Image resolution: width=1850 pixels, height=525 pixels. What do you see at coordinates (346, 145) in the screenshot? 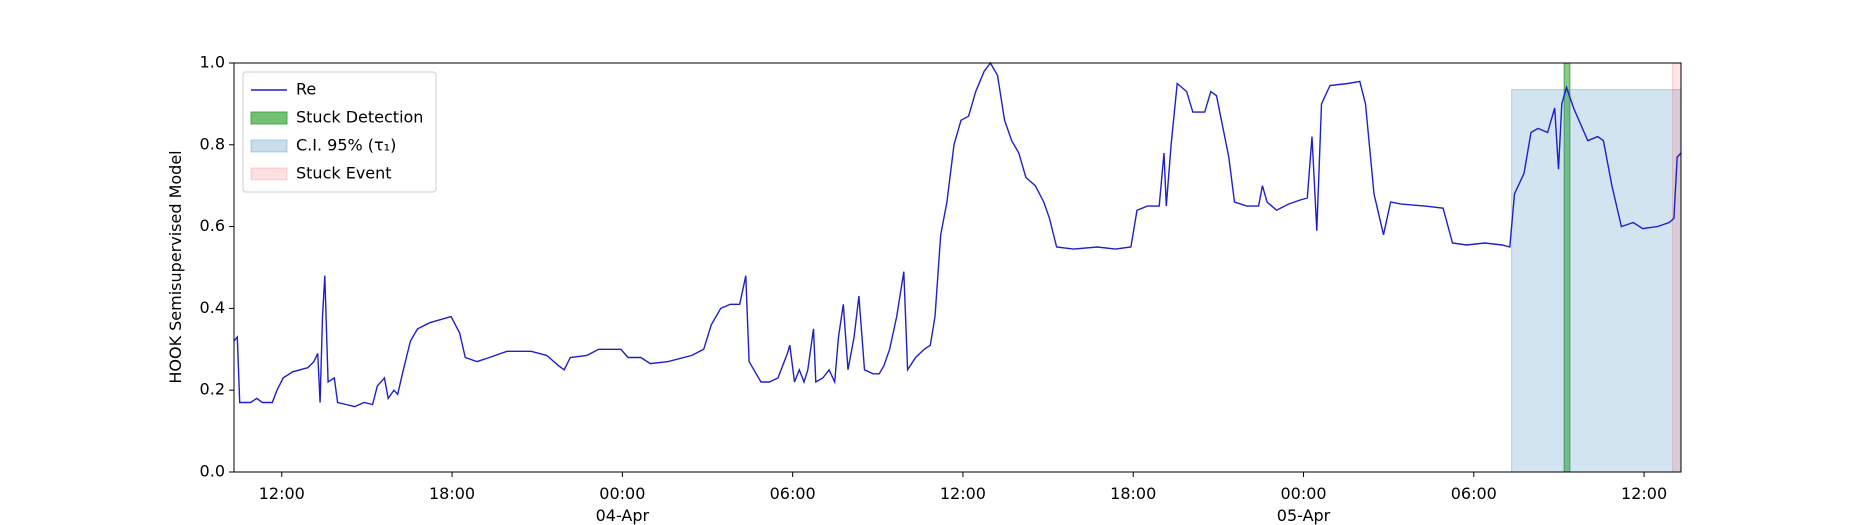
I see `legend-label: C.I. 95% (τ₁)` at bounding box center [346, 145].